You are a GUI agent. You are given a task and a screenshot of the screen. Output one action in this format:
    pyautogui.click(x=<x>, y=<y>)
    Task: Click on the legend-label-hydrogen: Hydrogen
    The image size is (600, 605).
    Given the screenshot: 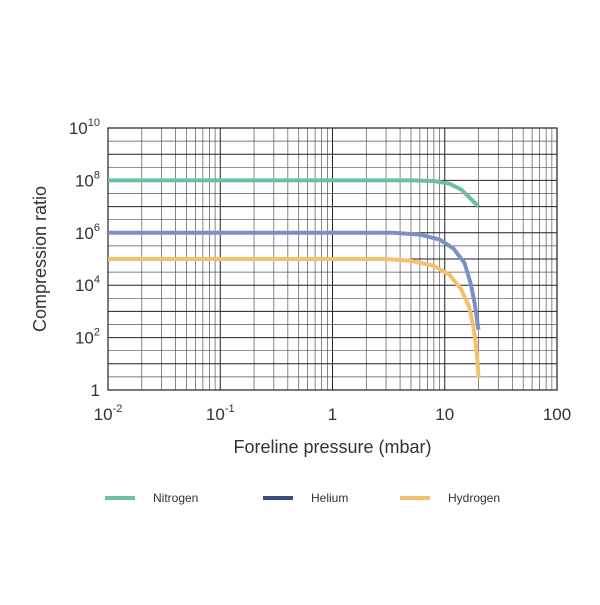 What is the action you would take?
    pyautogui.click(x=474, y=498)
    